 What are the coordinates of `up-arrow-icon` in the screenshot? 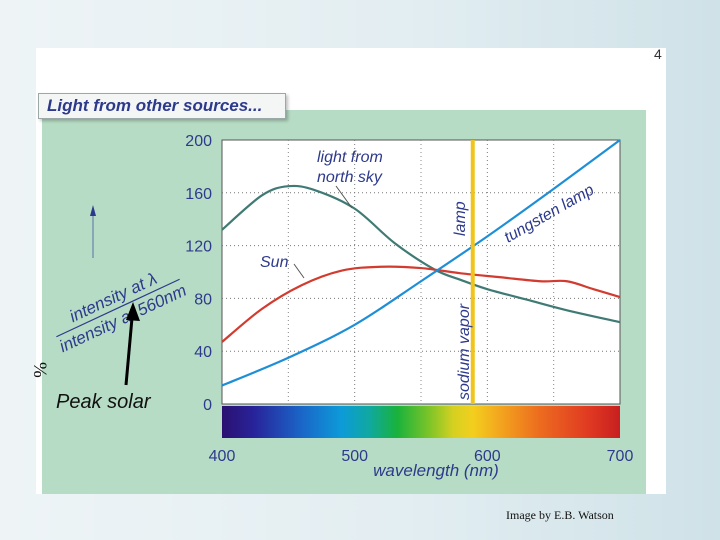 It's located at (93, 231).